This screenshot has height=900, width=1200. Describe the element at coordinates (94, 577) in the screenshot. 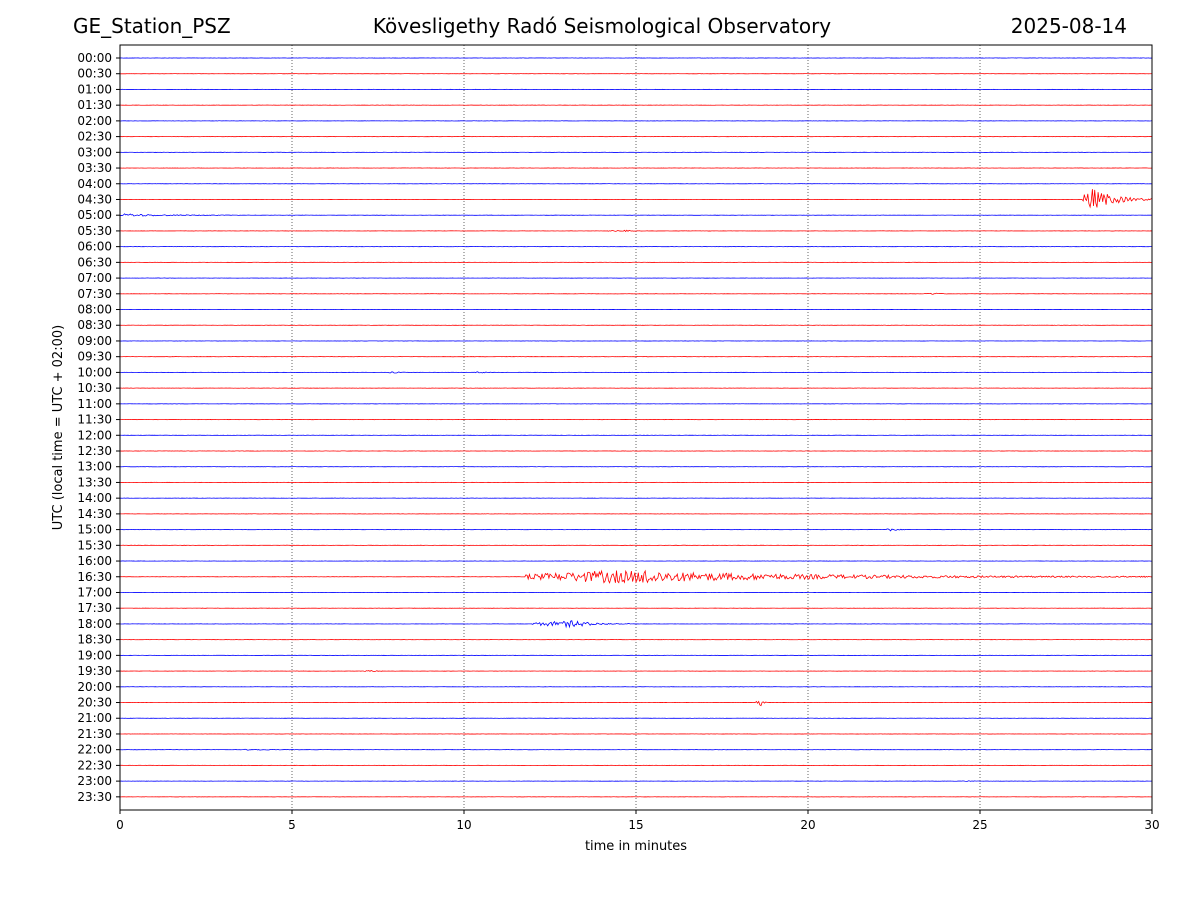

I see `y-tick-label: 16:30` at that location.